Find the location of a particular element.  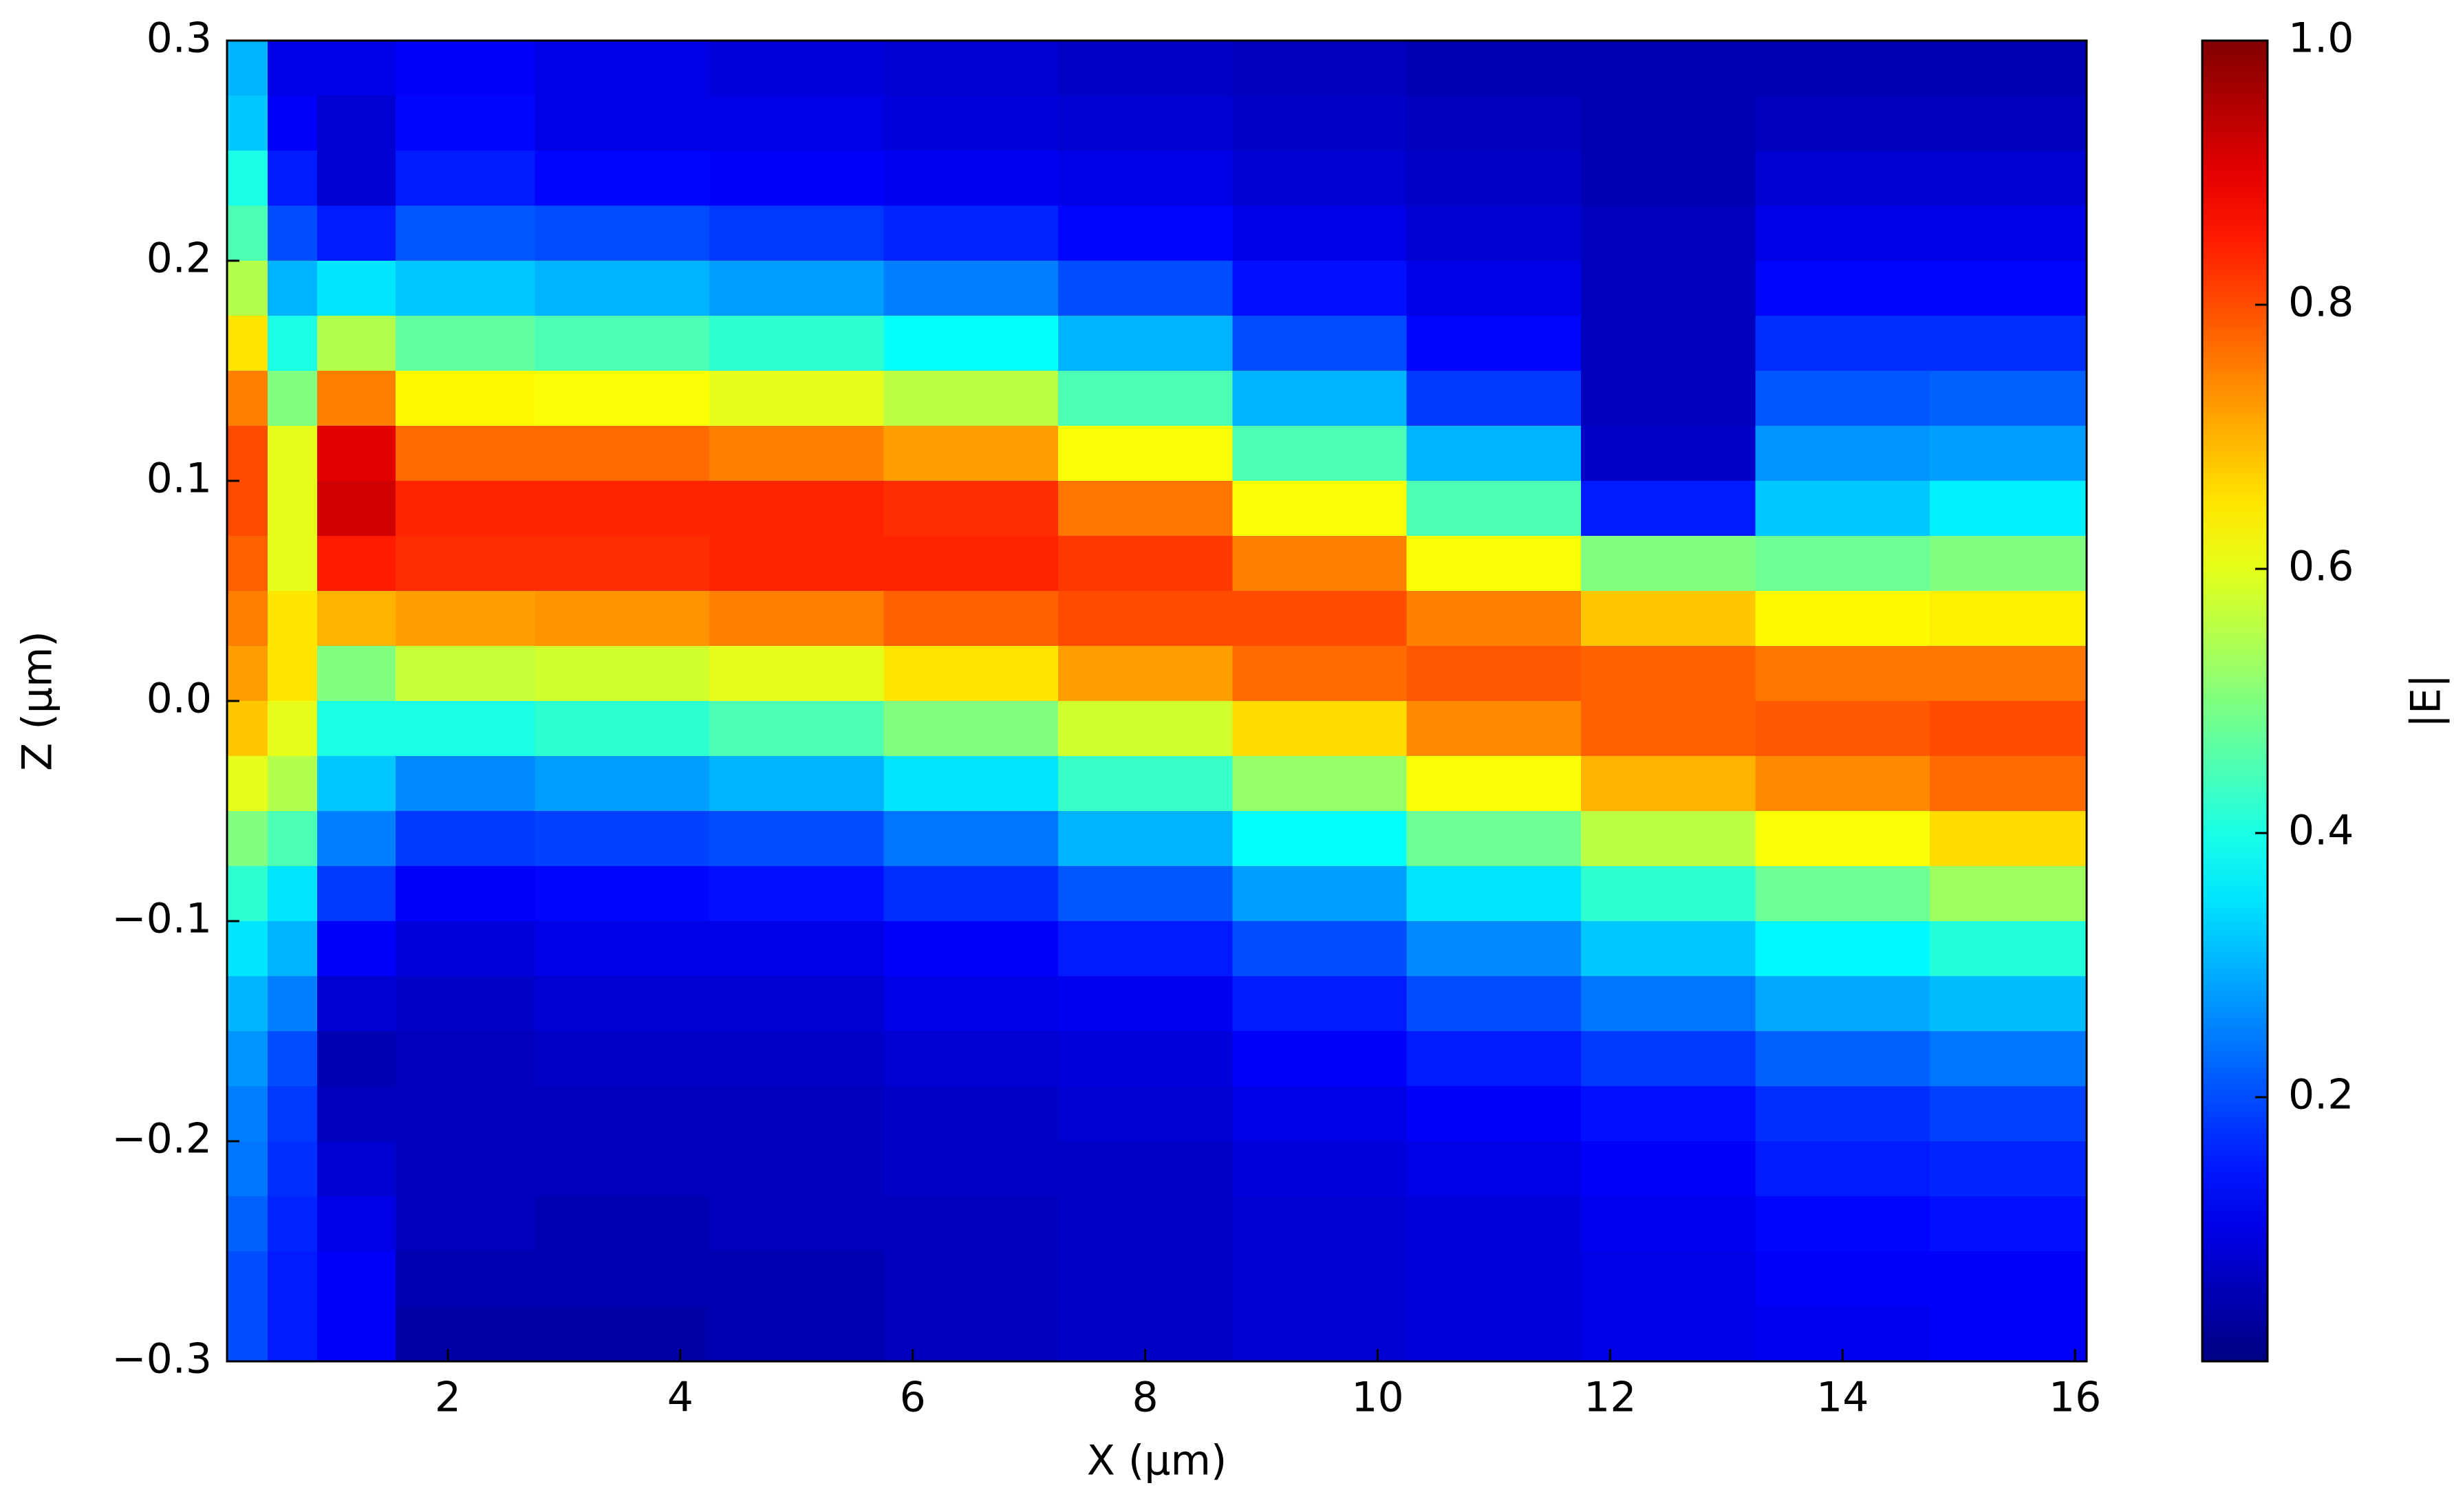

x-axis-label: X (μm) is located at coordinates (1157, 1461).